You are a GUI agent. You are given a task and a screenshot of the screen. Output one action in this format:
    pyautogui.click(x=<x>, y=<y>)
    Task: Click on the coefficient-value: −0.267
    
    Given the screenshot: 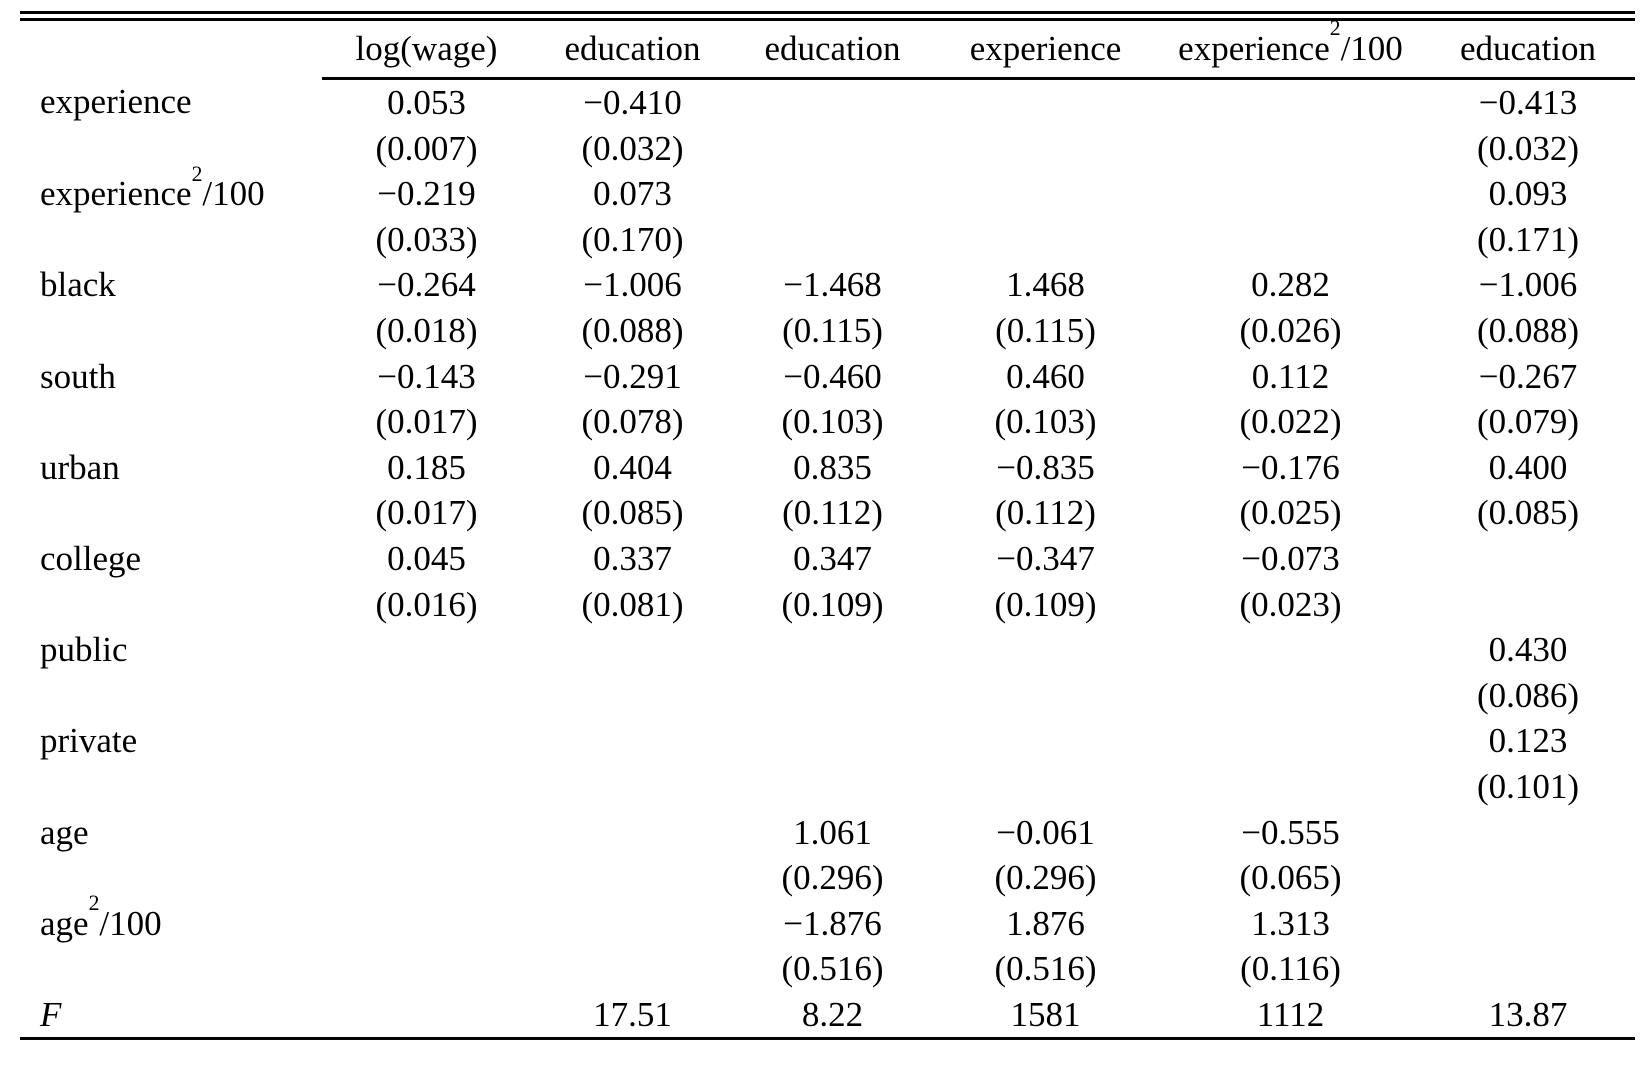 What is the action you would take?
    pyautogui.click(x=1528, y=376)
    